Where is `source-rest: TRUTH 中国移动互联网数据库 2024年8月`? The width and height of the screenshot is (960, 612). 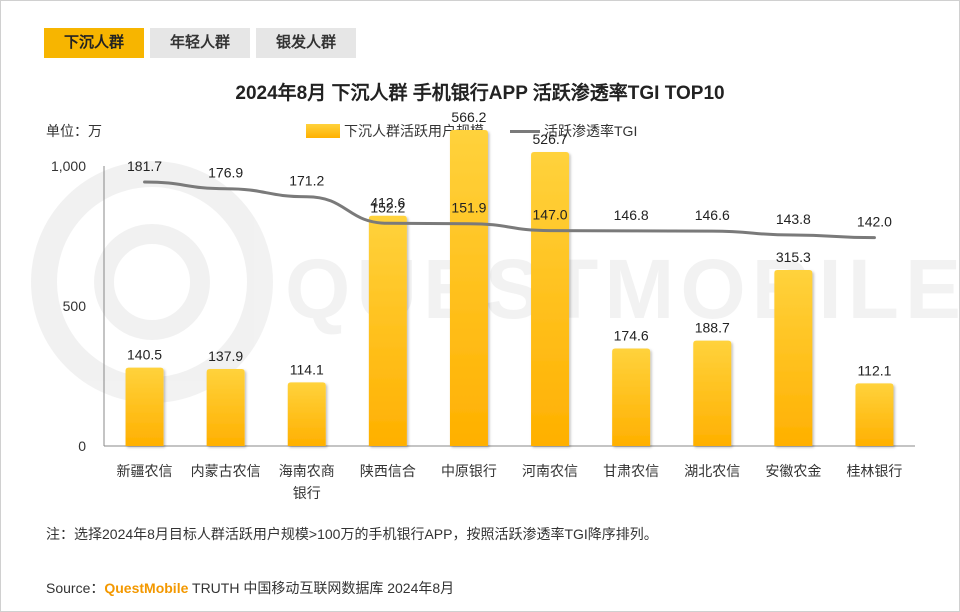
source-rest: TRUTH 中国移动互联网数据库 2024年8月 is located at coordinates (321, 588).